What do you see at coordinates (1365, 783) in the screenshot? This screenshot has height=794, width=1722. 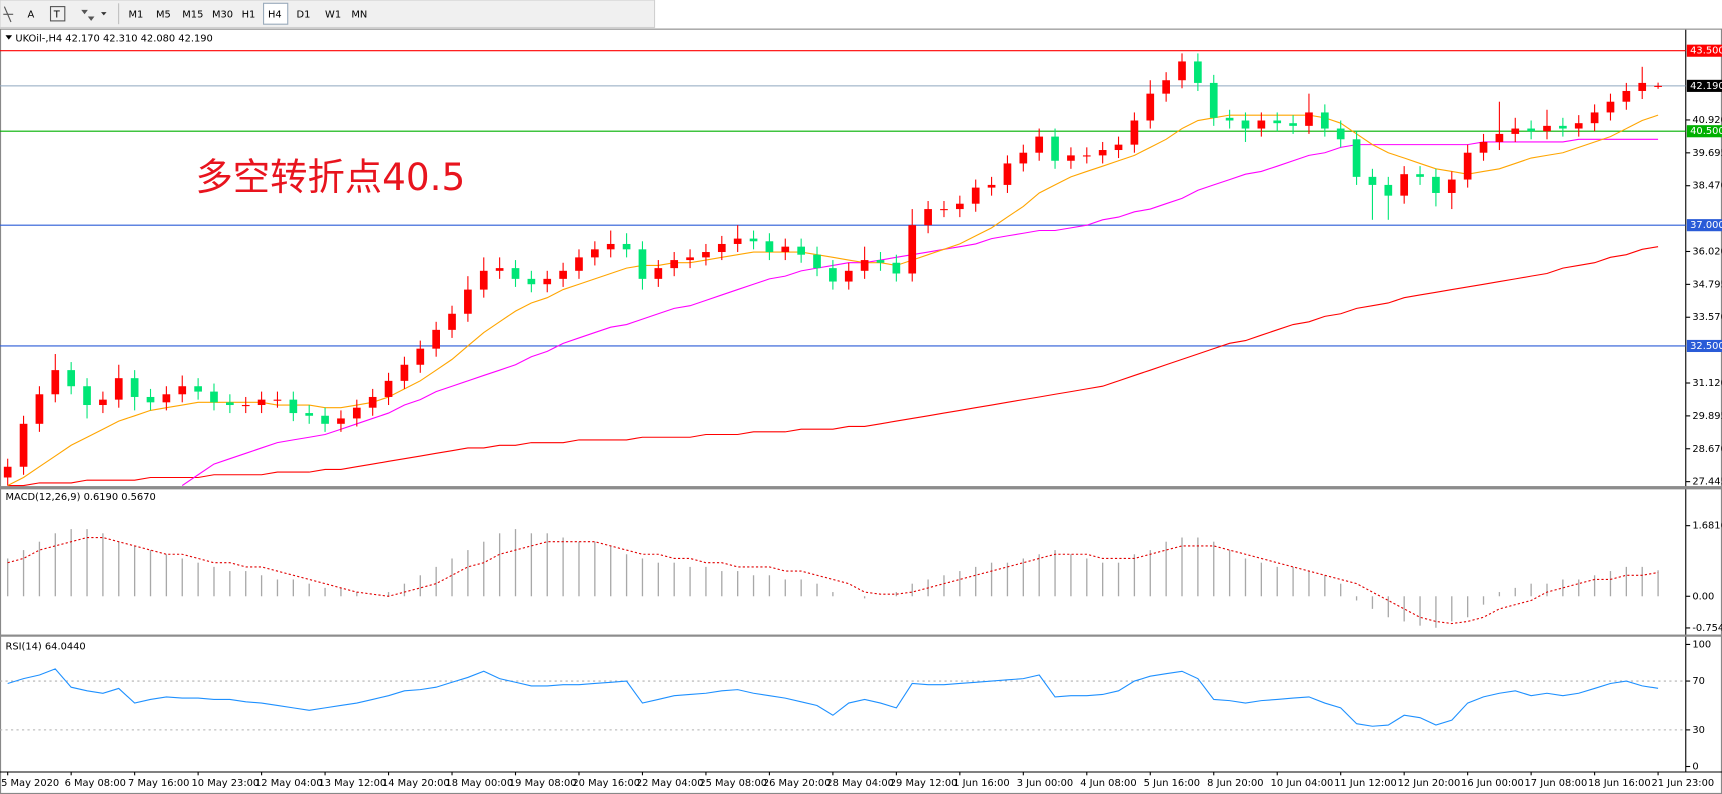 I see `x-tick-label: 11 Jun 12:00` at bounding box center [1365, 783].